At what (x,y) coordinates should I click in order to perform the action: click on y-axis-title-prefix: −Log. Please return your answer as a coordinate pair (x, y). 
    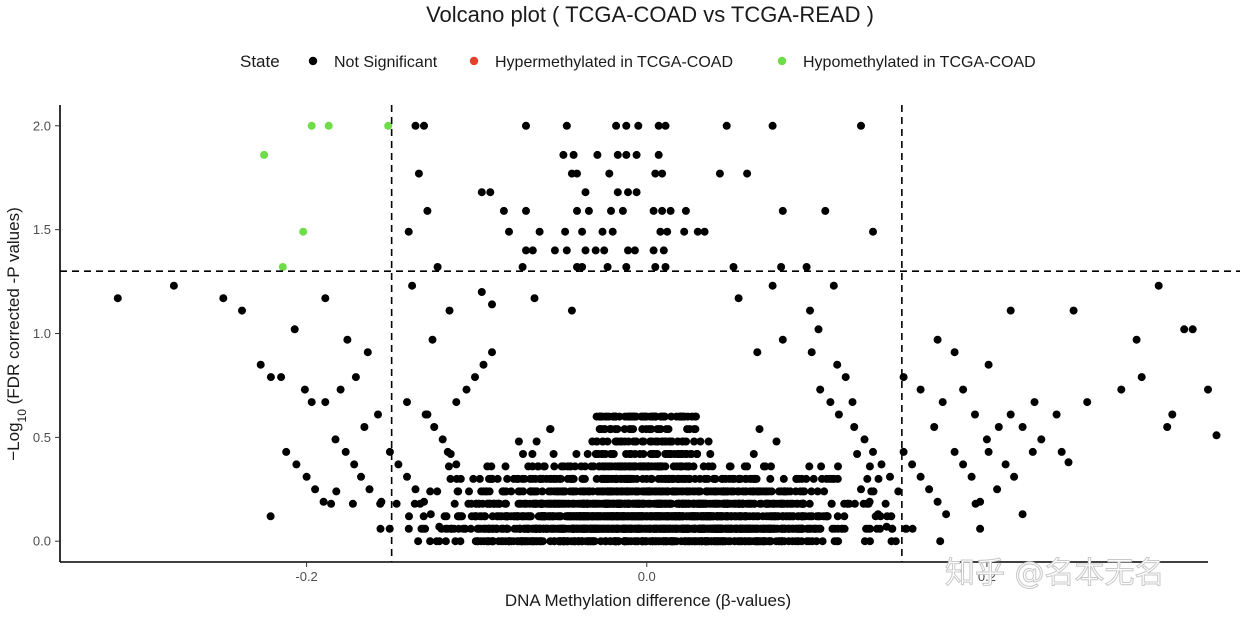
    Looking at the image, I should click on (13, 441).